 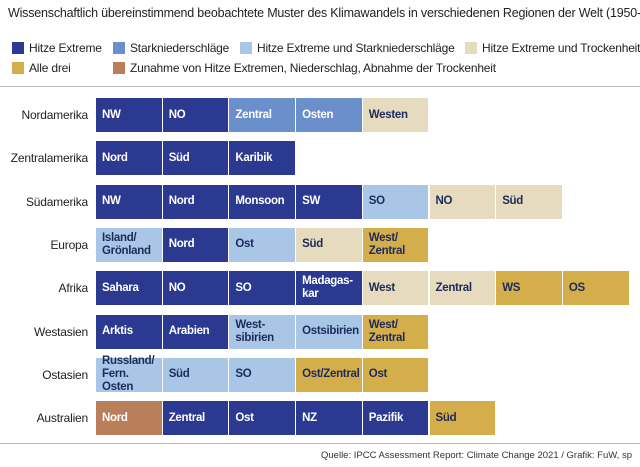 What do you see at coordinates (595, 288) in the screenshot?
I see `region-cell: OS` at bounding box center [595, 288].